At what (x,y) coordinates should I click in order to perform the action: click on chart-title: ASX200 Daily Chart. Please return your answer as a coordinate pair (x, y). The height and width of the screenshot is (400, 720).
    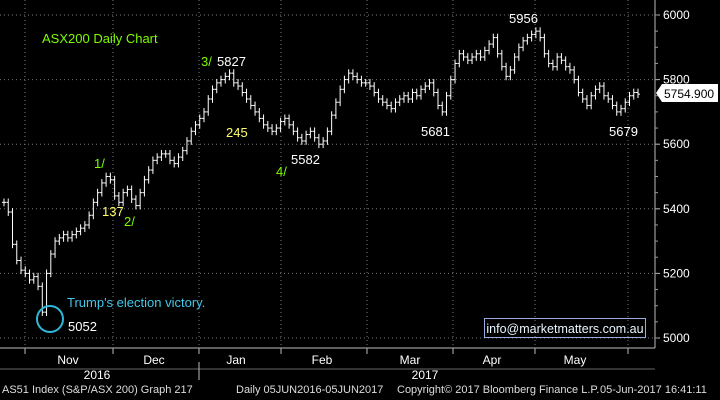
    Looking at the image, I should click on (100, 38).